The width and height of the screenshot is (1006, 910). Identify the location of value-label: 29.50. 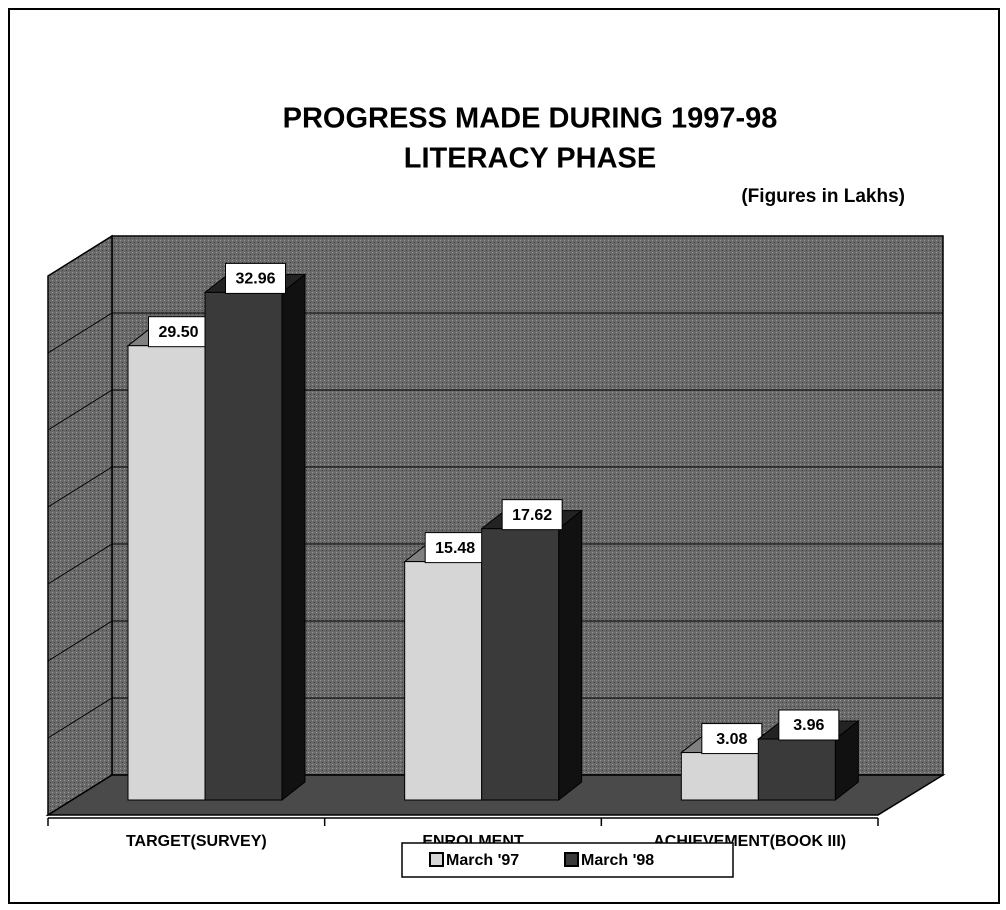
(178, 332).